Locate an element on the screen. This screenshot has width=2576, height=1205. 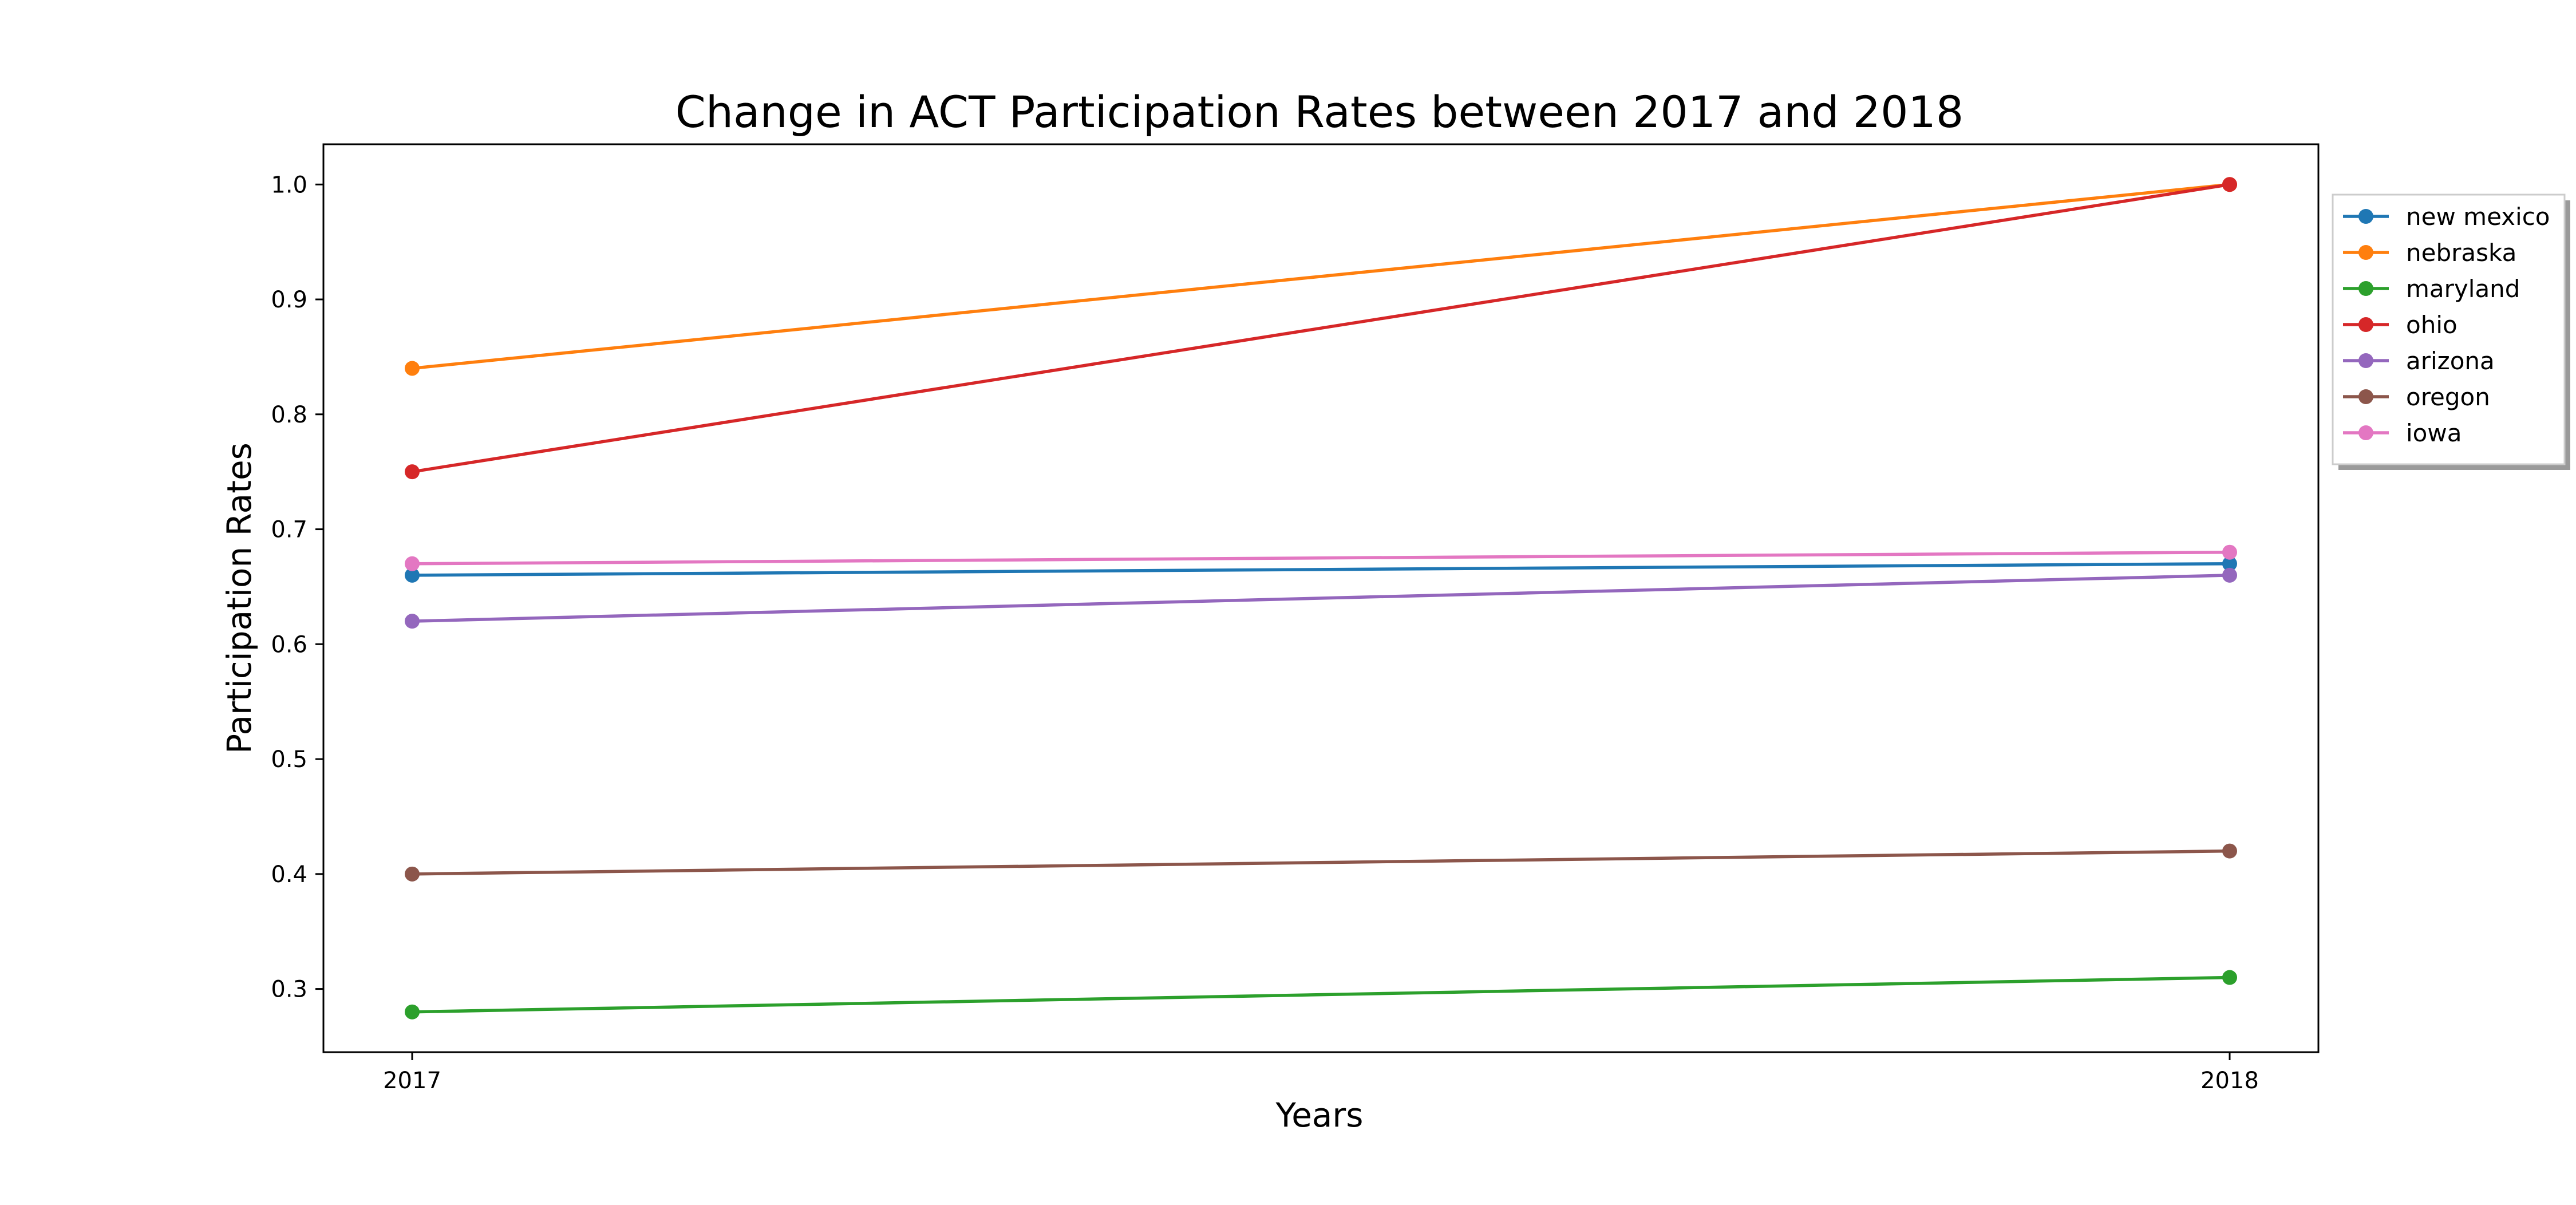
series-line-maryland is located at coordinates (1321, 994).